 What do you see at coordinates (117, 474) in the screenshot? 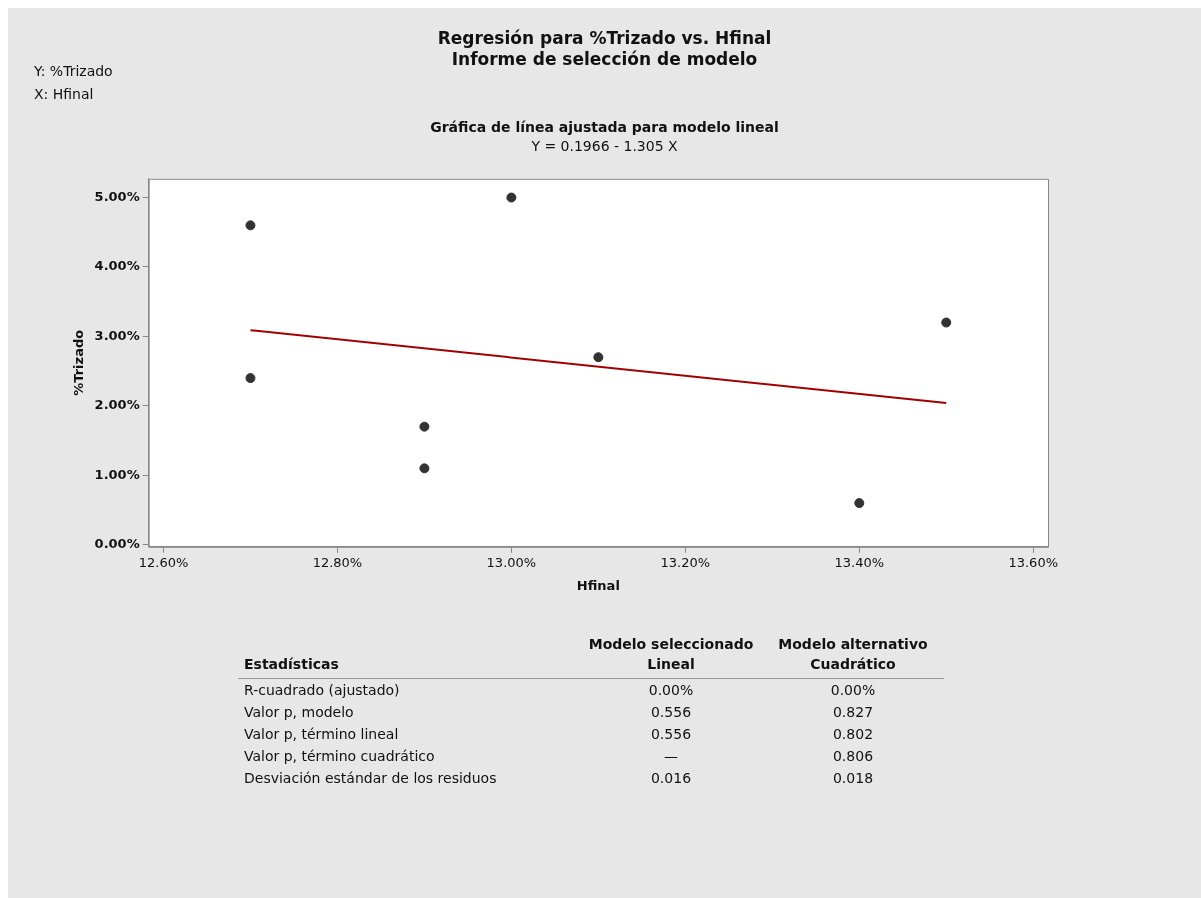
I see `y-tick-label: 1.00%` at bounding box center [117, 474].